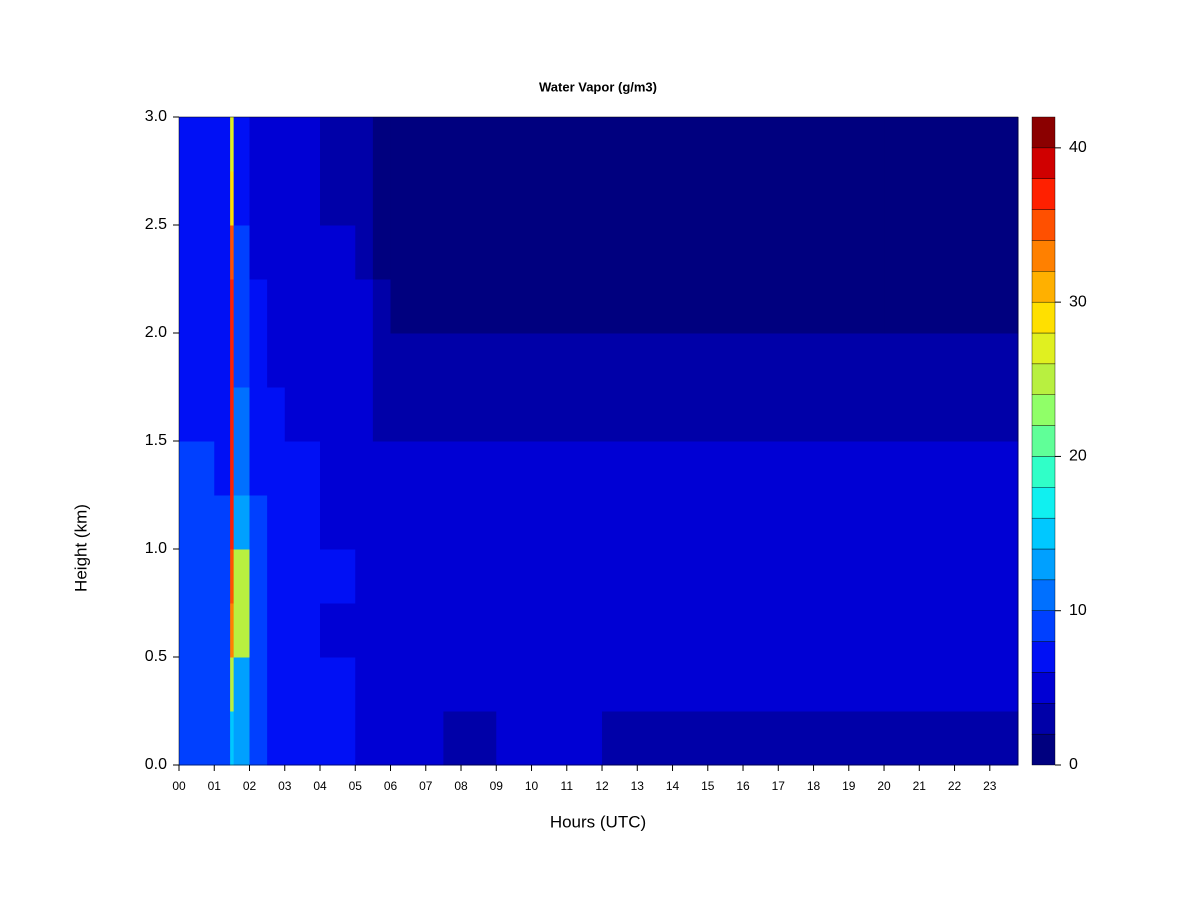  I want to click on y-tick-label: 0.0, so click(156, 764).